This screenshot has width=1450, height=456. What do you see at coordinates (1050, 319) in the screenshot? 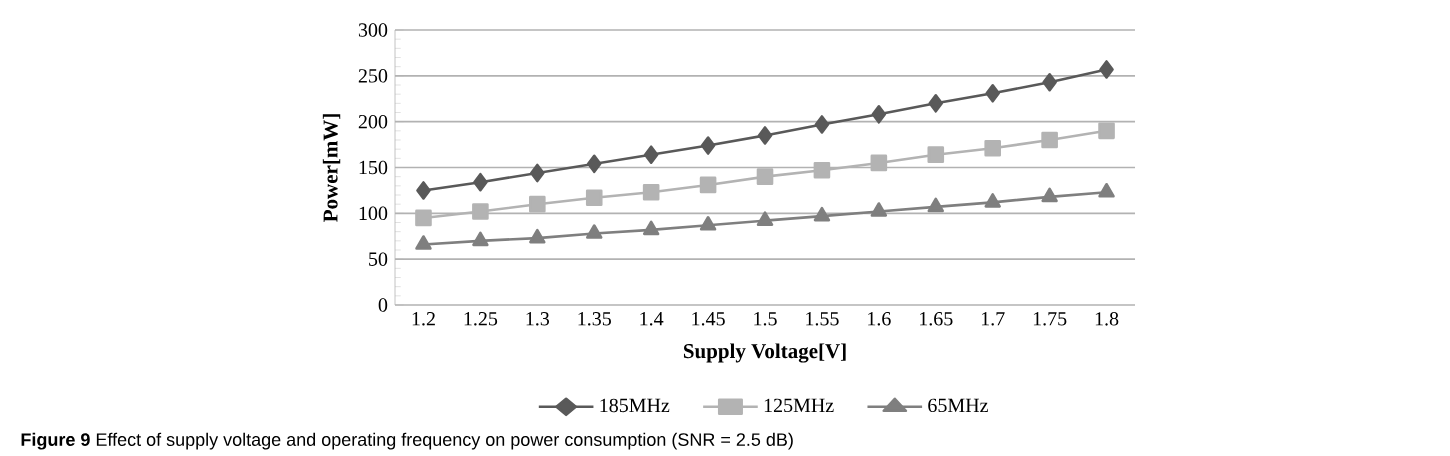
I see `x-tick-label: 1.75` at bounding box center [1050, 319].